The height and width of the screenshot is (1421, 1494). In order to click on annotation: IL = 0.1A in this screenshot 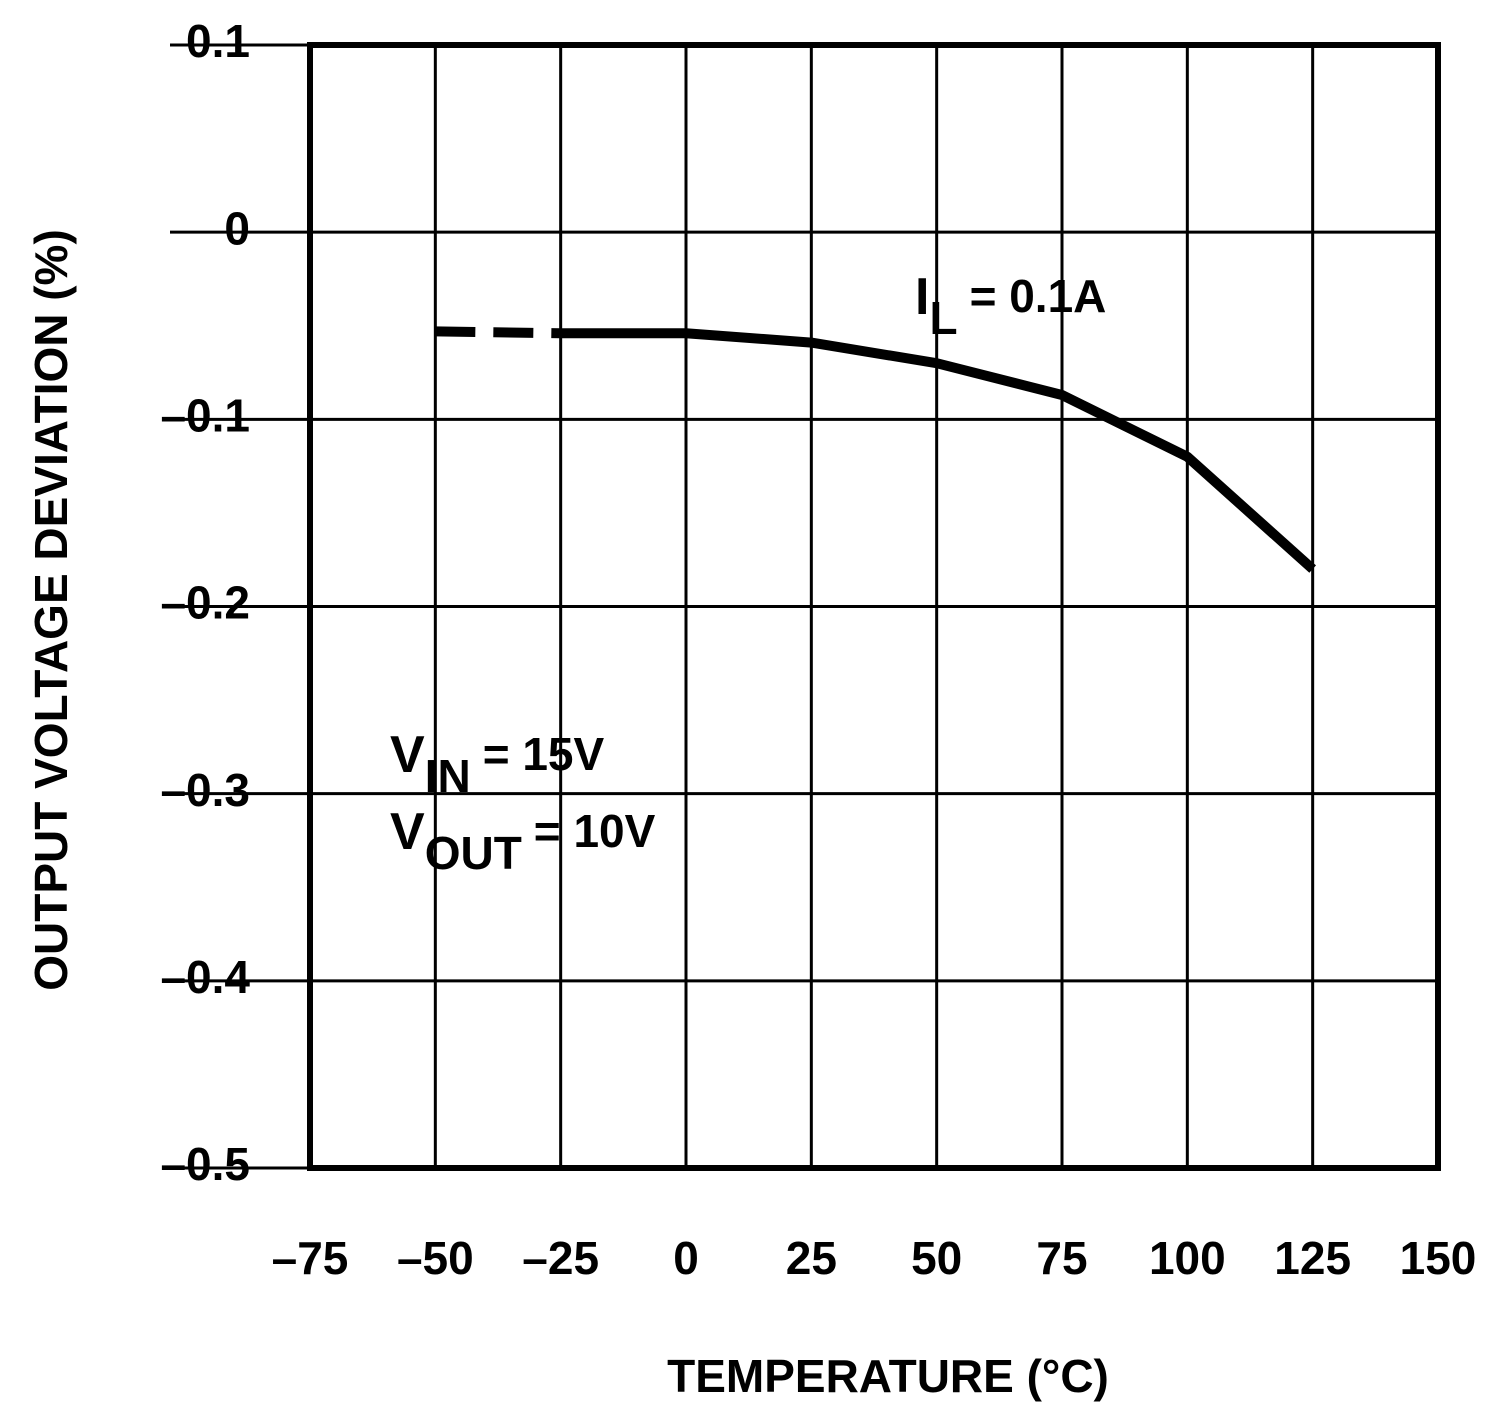, I will do `click(1010, 306)`.